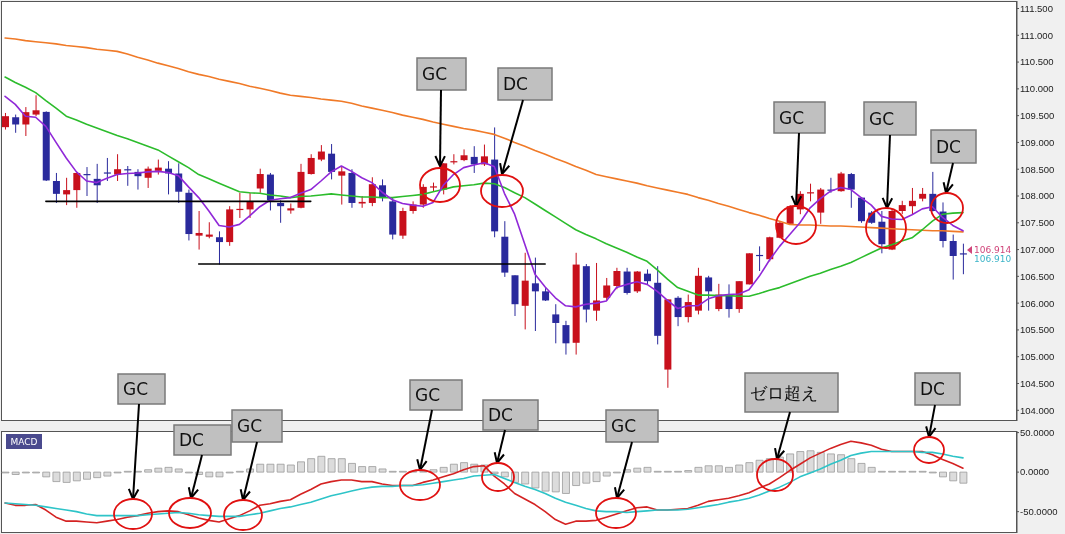  What do you see at coordinates (1037, 357) in the screenshot?
I see `y-tick-label: 105.000` at bounding box center [1037, 357].